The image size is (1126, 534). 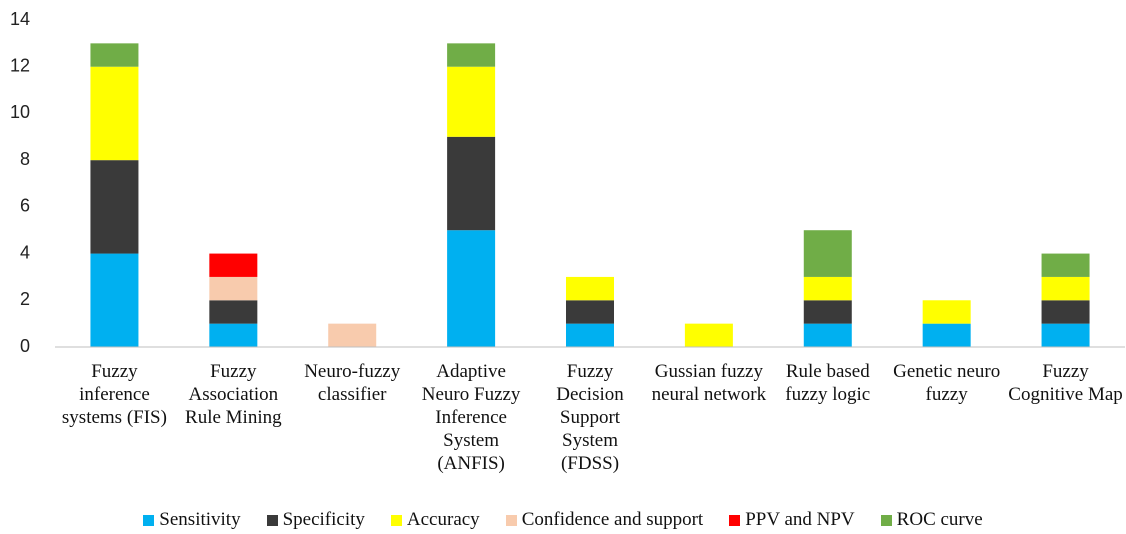 I want to click on x-tick-label: Fuzzy inference systems (FIS), so click(x=114, y=394).